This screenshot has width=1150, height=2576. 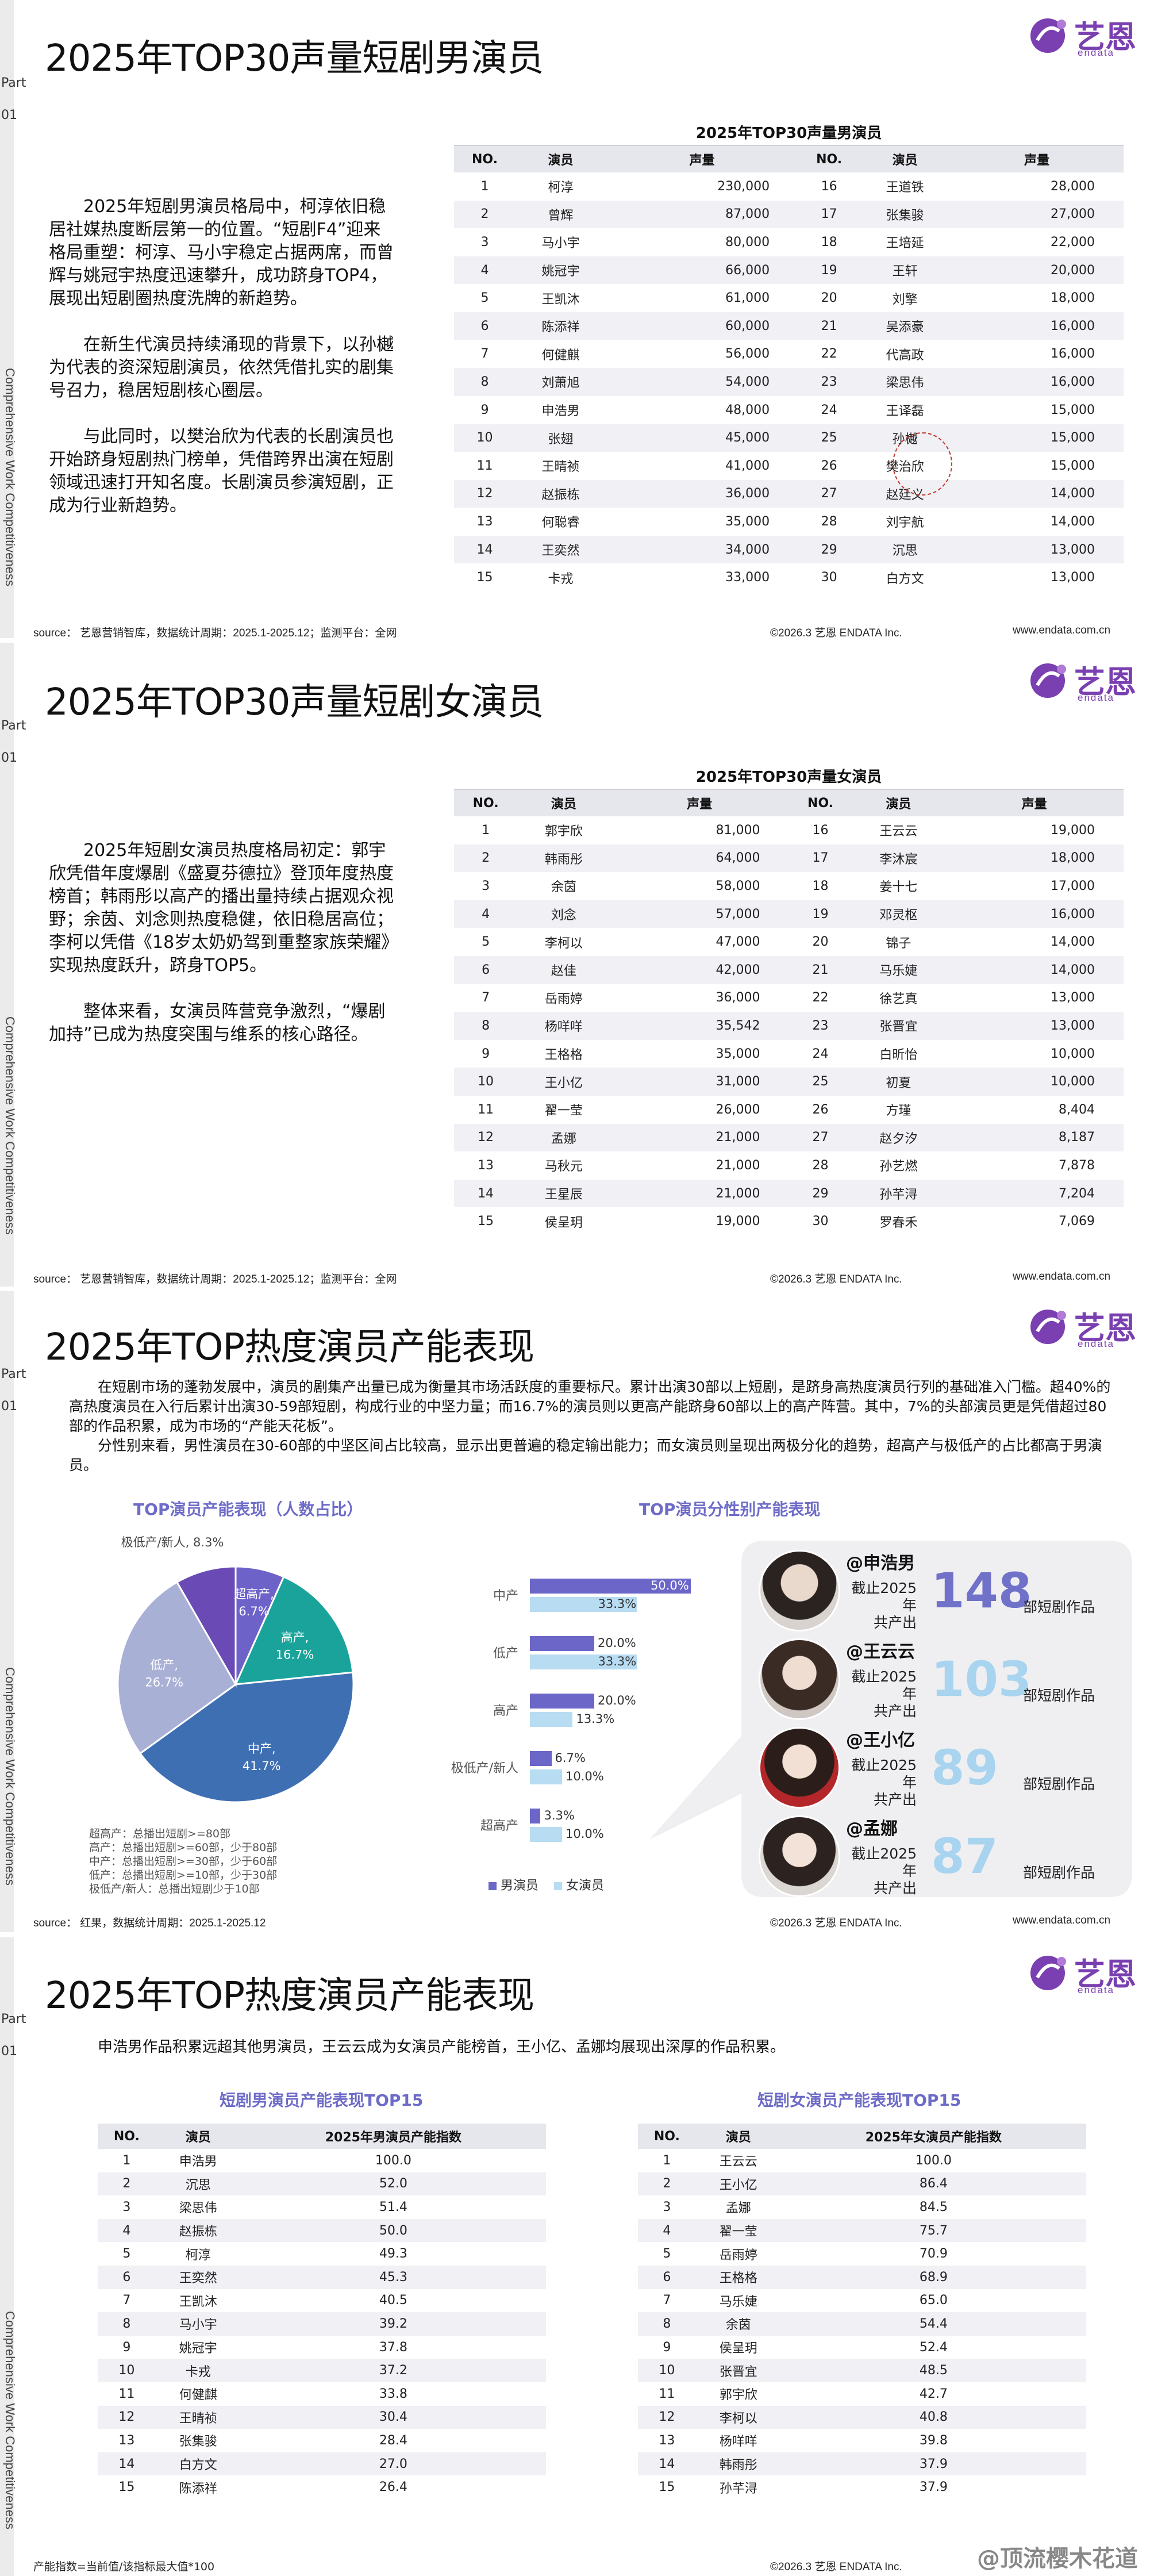 What do you see at coordinates (322, 2301) in the screenshot?
I see `table-row: 7 王凯沐 40.5` at bounding box center [322, 2301].